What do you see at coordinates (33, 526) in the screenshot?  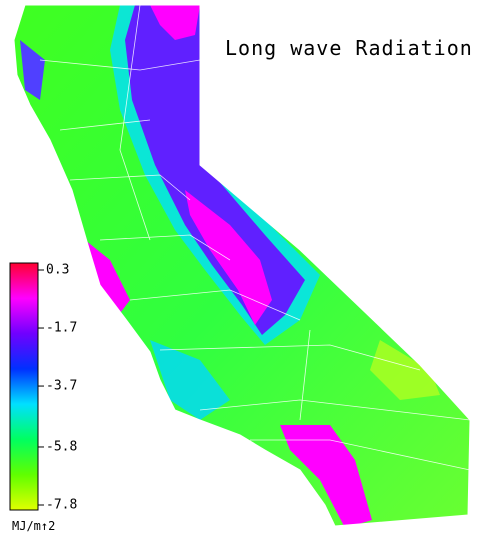 I see `legend-unit: MJ/m↑2` at bounding box center [33, 526].